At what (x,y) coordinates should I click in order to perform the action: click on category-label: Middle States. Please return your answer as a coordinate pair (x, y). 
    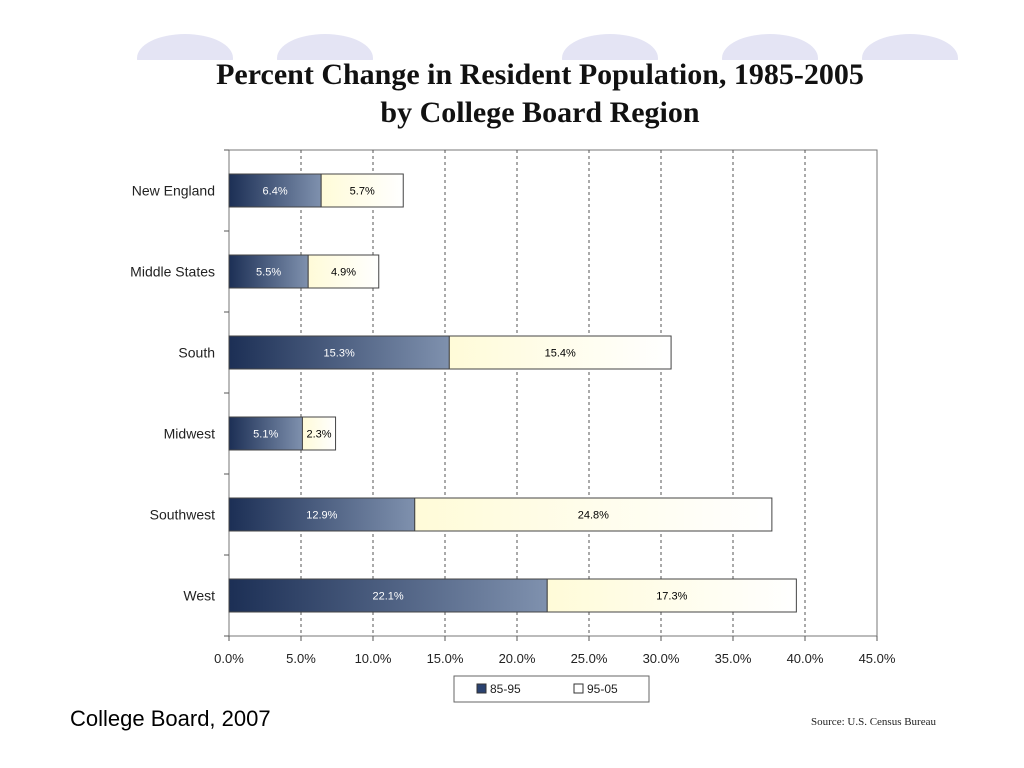
    Looking at the image, I should click on (172, 272).